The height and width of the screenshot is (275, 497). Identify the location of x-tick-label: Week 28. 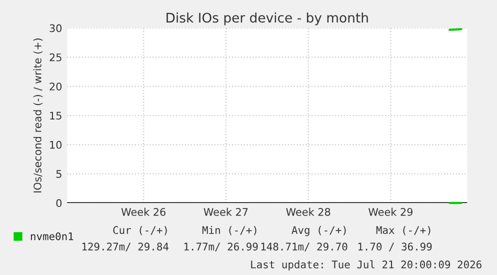
(308, 212).